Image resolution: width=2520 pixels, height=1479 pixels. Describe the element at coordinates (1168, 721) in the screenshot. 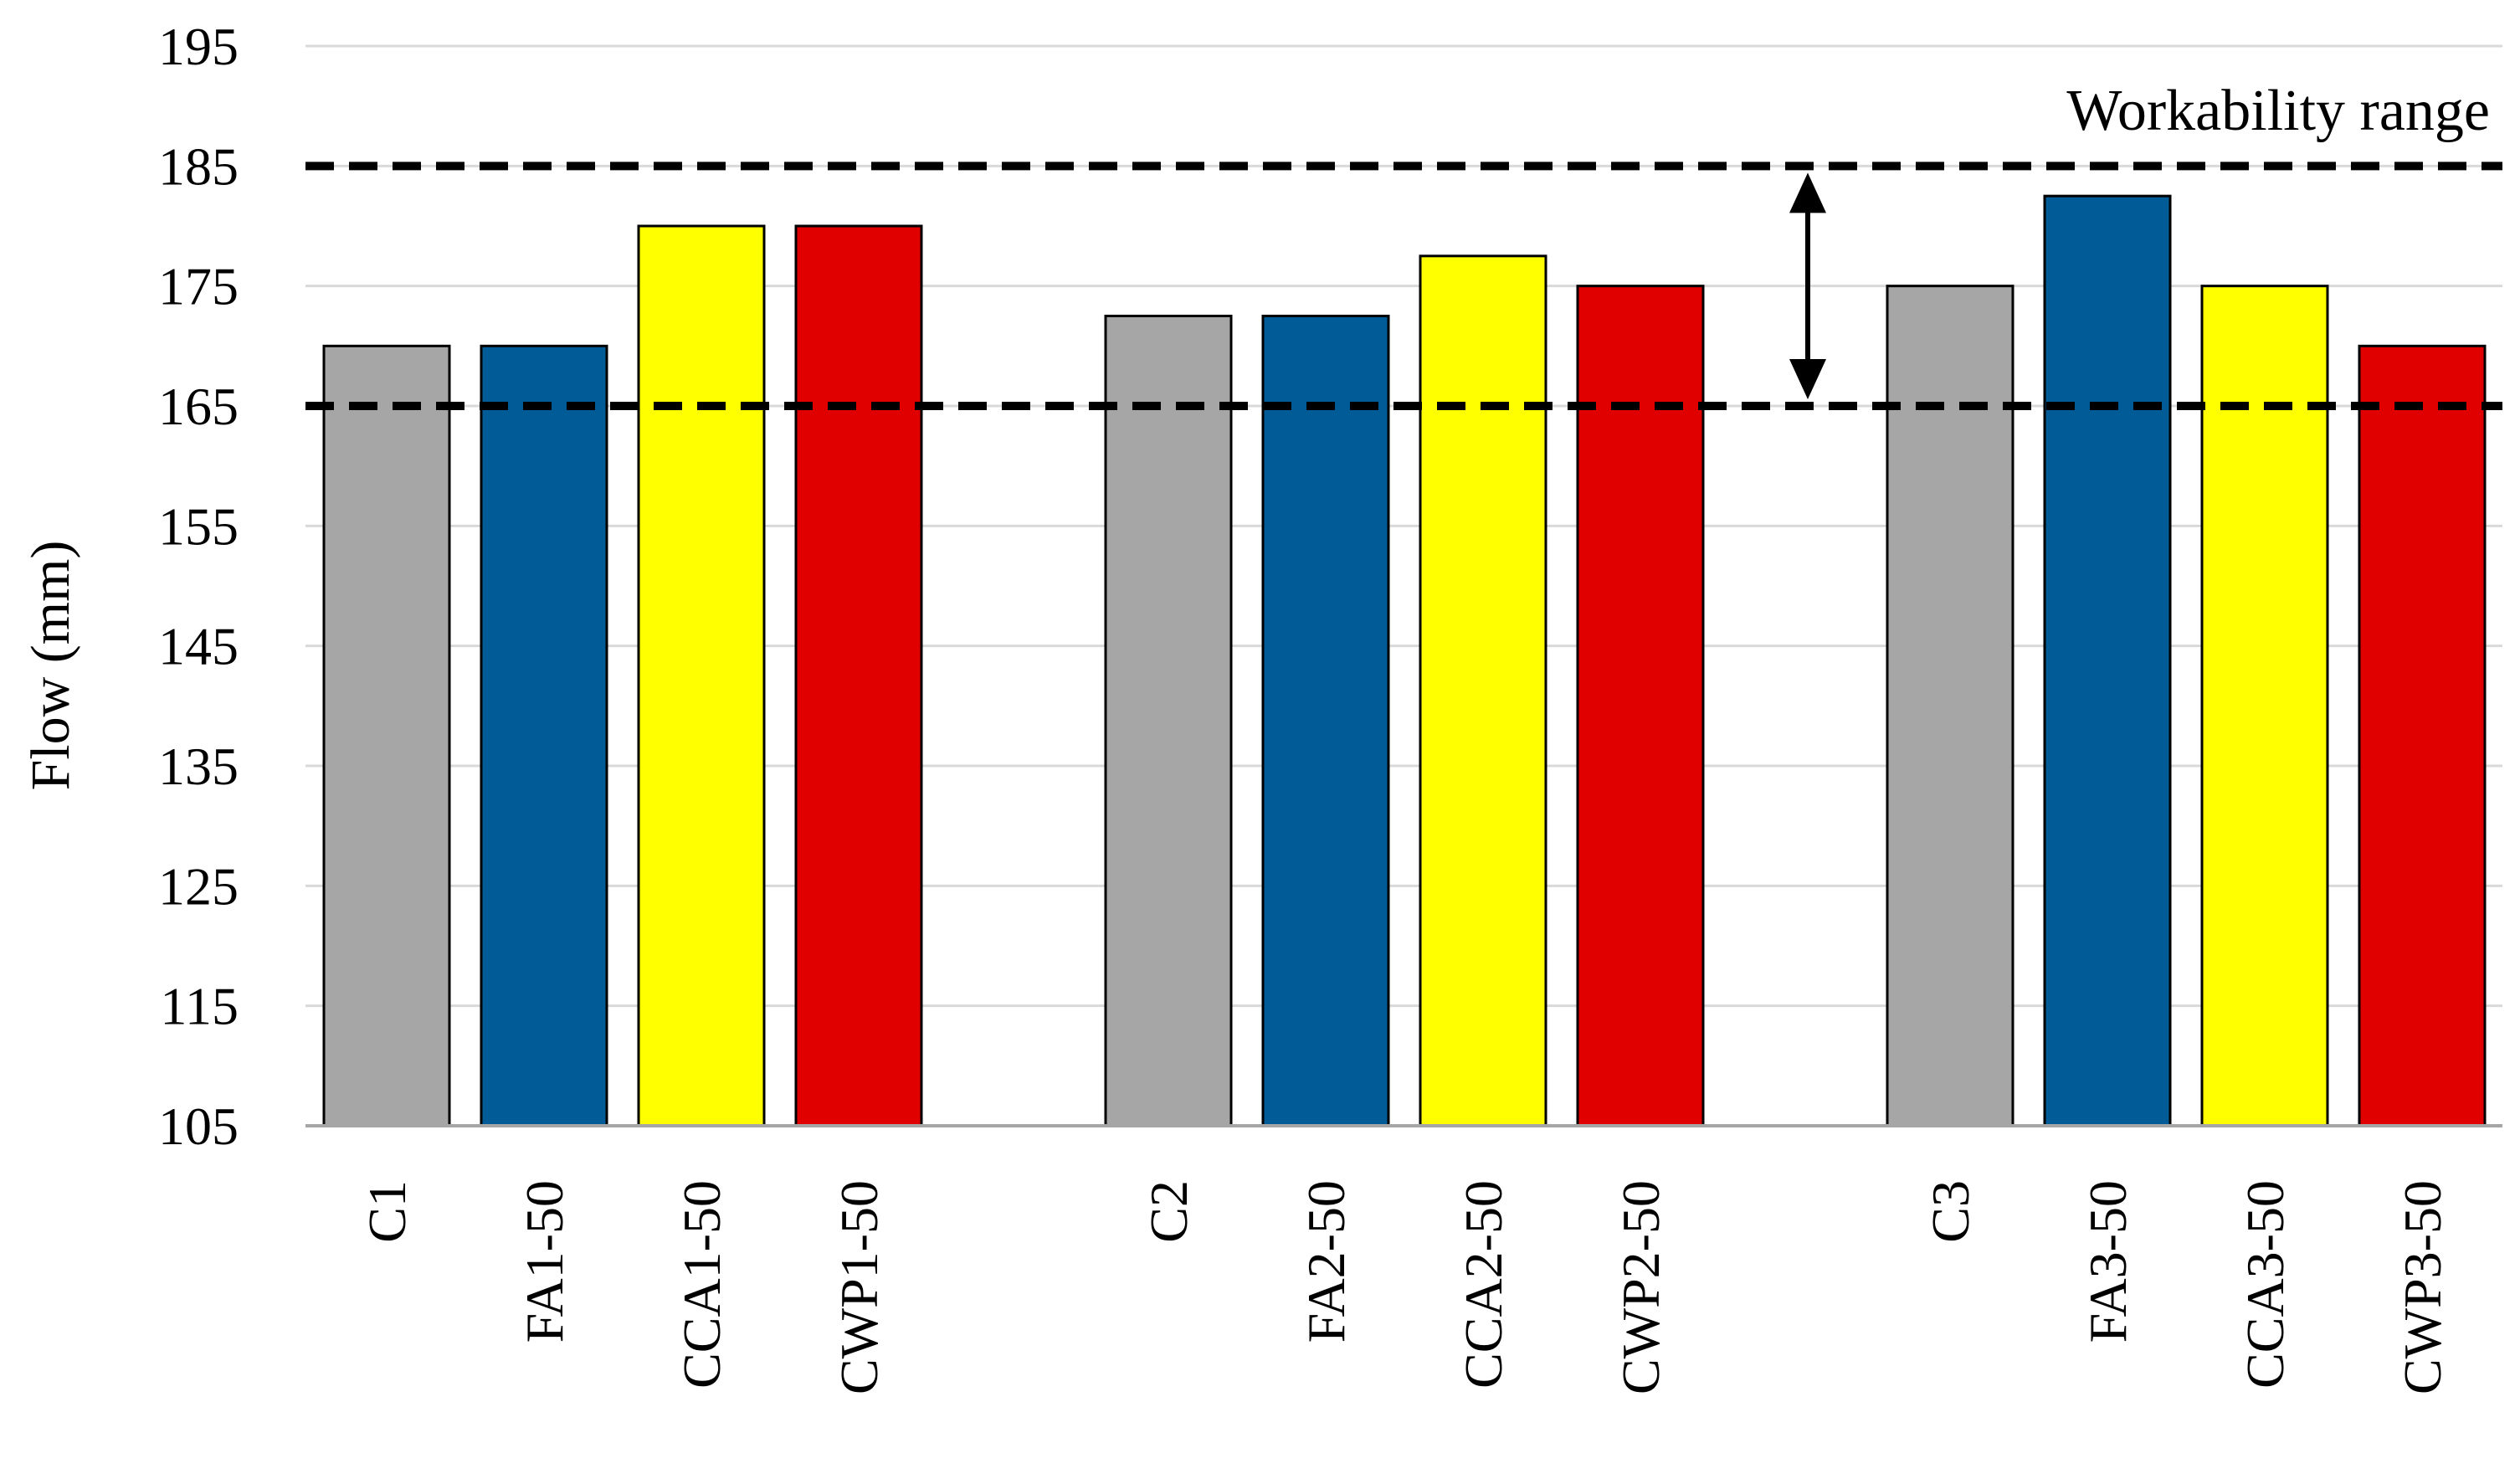

I see `bar-C2` at that location.